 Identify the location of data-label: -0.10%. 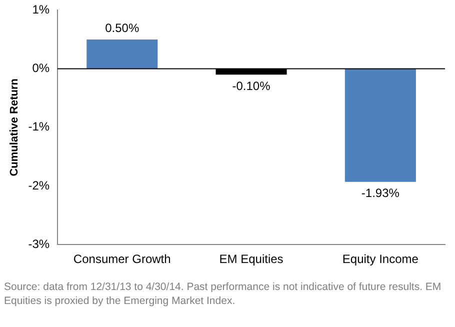
(251, 85).